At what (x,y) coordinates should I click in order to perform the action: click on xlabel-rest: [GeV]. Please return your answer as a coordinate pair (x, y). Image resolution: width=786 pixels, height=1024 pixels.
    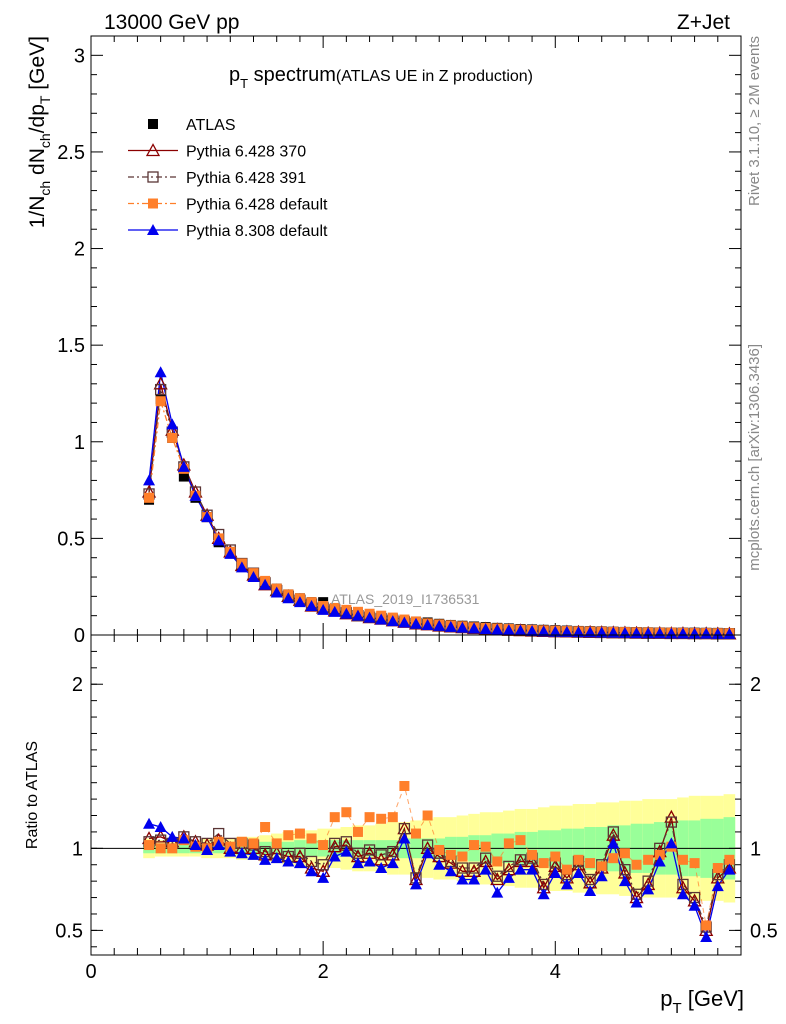
    Looking at the image, I should click on (713, 998).